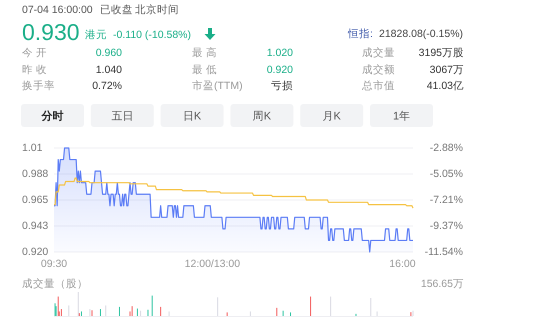 This screenshot has height=322, width=536. Describe the element at coordinates (421, 34) in the screenshot. I see `text: 21828.08(-0.15%)` at that location.